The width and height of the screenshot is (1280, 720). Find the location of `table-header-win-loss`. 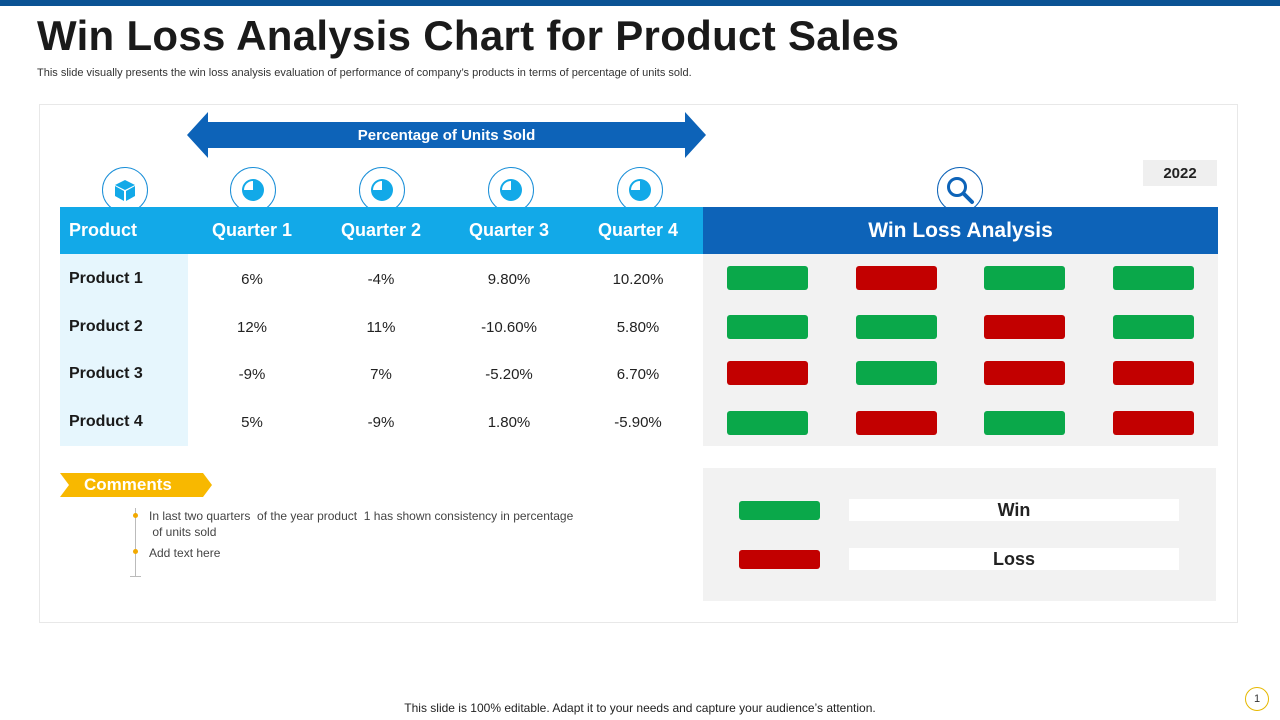

table-header-win-loss is located at coordinates (960, 230).